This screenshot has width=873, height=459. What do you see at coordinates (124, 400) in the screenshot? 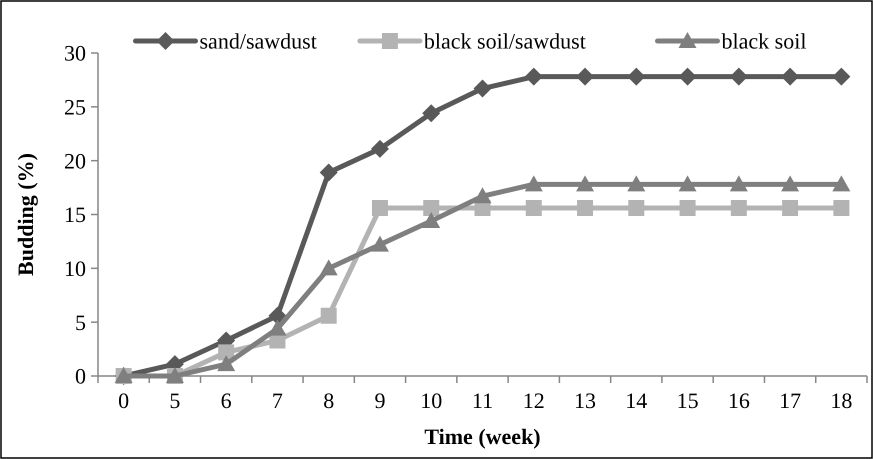
I see `x-tick-label: 0` at bounding box center [124, 400].